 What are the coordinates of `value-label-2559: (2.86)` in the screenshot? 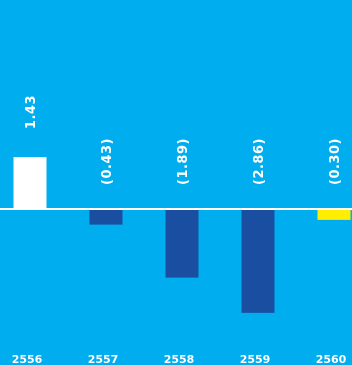 It's located at (259, 161).